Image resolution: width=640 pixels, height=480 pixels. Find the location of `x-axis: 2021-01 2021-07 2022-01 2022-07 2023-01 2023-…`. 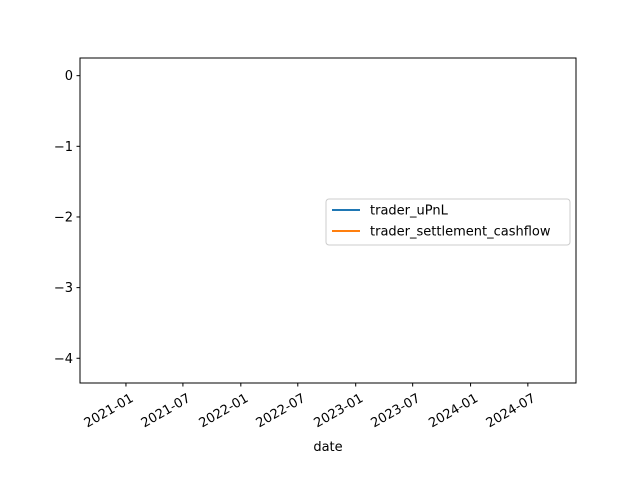

x-axis: 2021-01 2021-07 2022-01 2022-07 2023-01 2023-… is located at coordinates (310, 407).